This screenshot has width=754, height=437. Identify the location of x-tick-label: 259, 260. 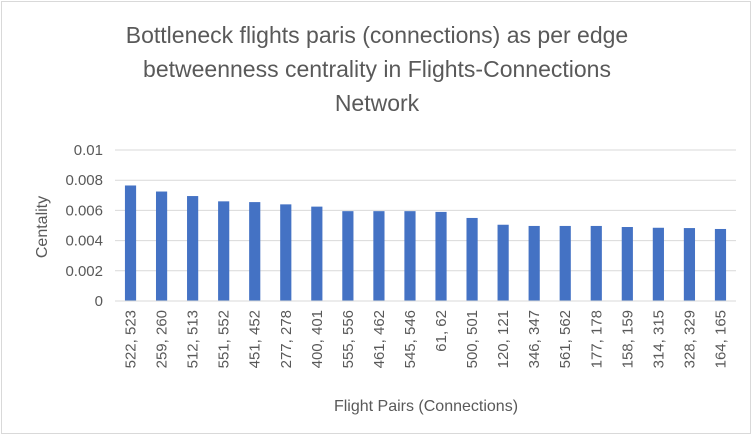
(162, 339).